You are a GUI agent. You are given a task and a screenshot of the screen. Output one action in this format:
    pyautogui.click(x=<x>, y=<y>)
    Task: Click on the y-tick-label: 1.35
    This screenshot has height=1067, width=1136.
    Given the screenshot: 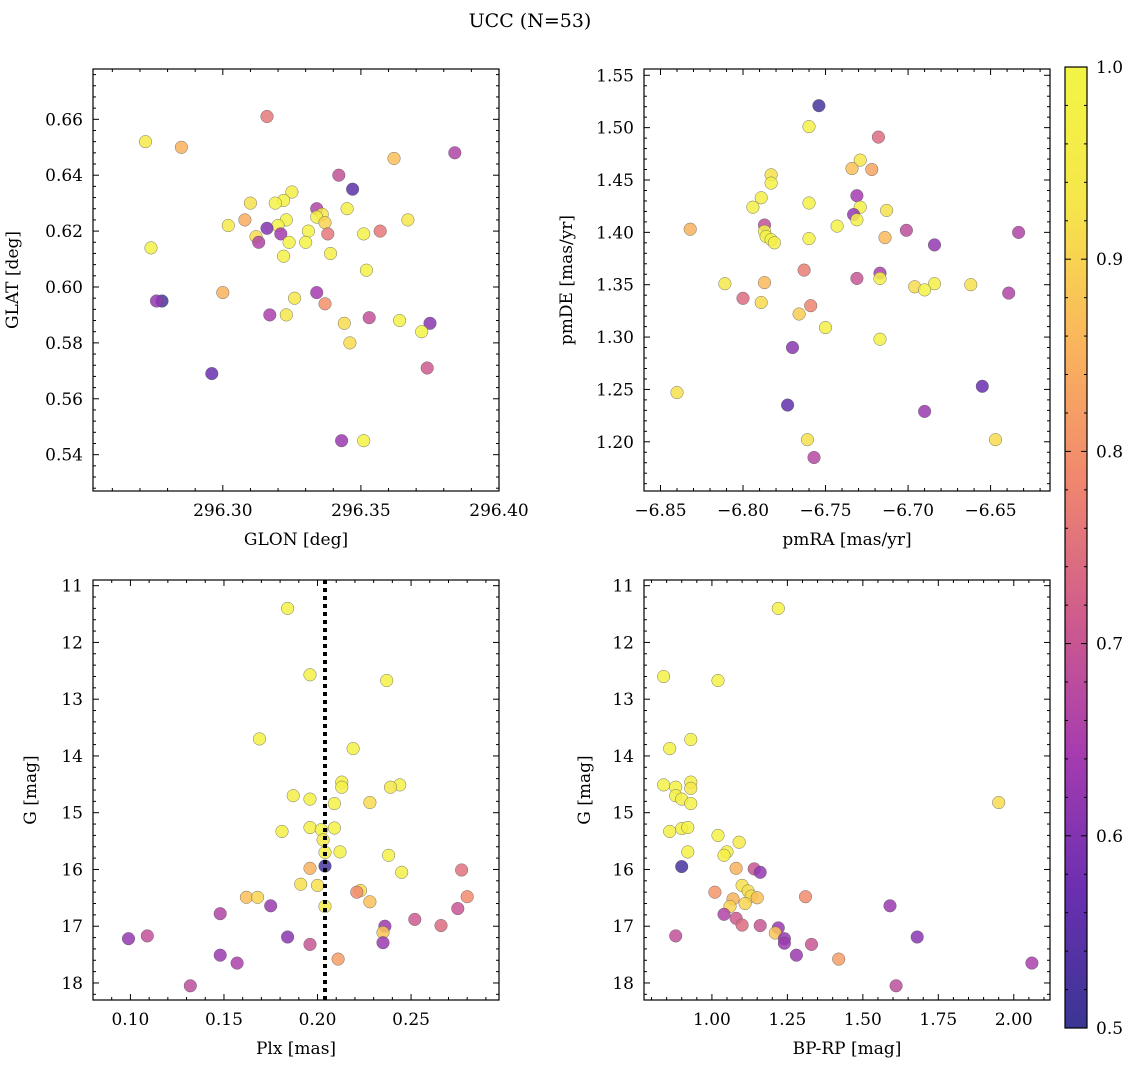 What is the action you would take?
    pyautogui.click(x=615, y=286)
    